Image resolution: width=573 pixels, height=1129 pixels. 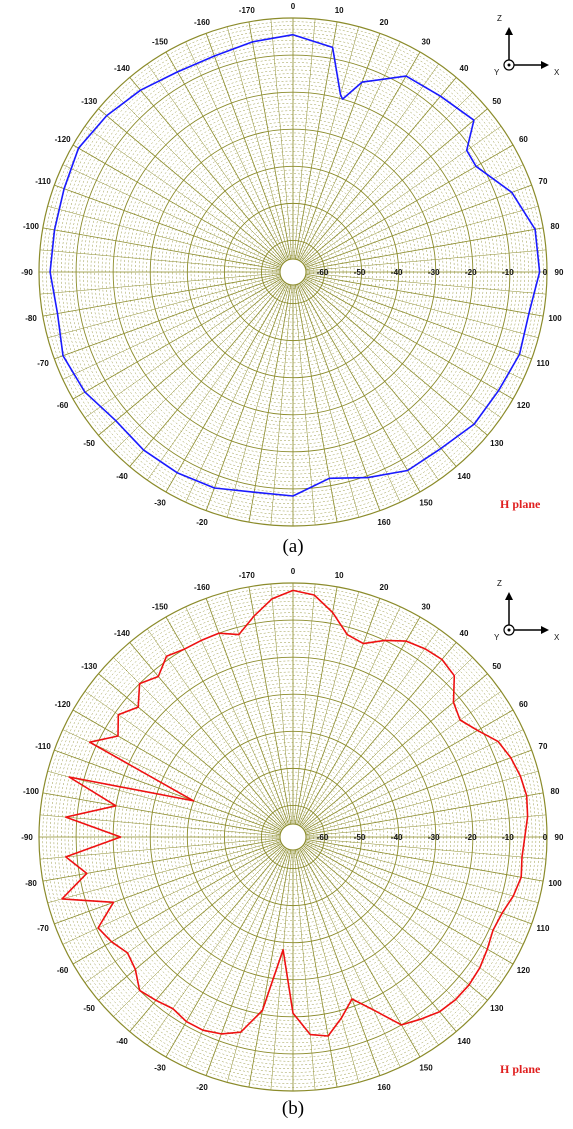 What do you see at coordinates (559, 272) in the screenshot?
I see `angle-tick-label: 90` at bounding box center [559, 272].